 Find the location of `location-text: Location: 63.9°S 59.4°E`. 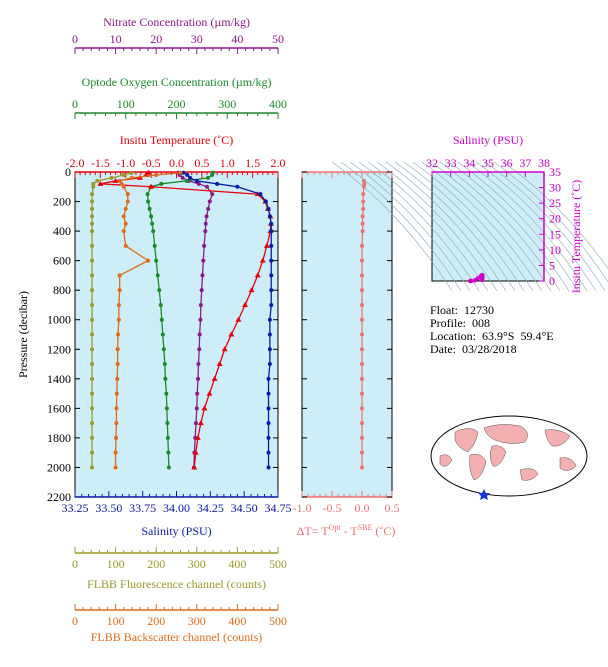

location-text: Location: 63.9°S 59.4°E is located at coordinates (492, 336).